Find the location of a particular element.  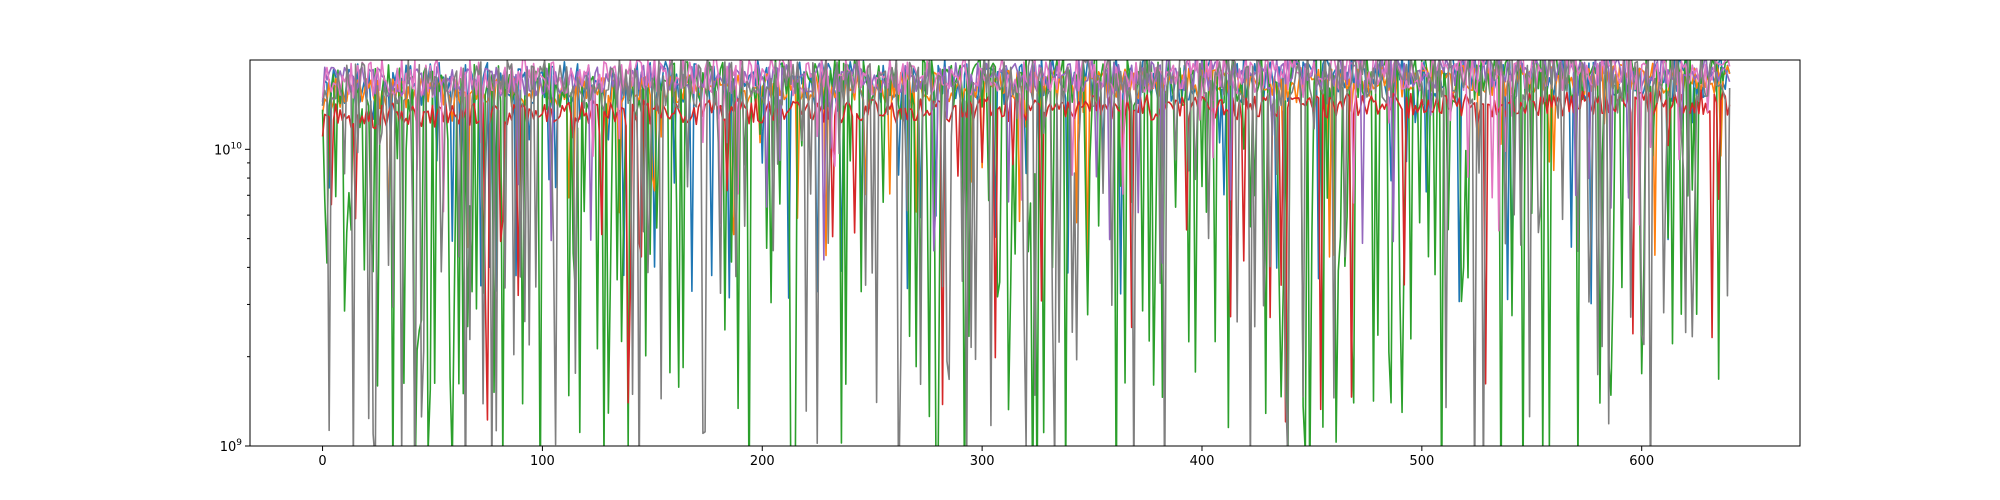

x-tick-label: 200 is located at coordinates (762, 461).